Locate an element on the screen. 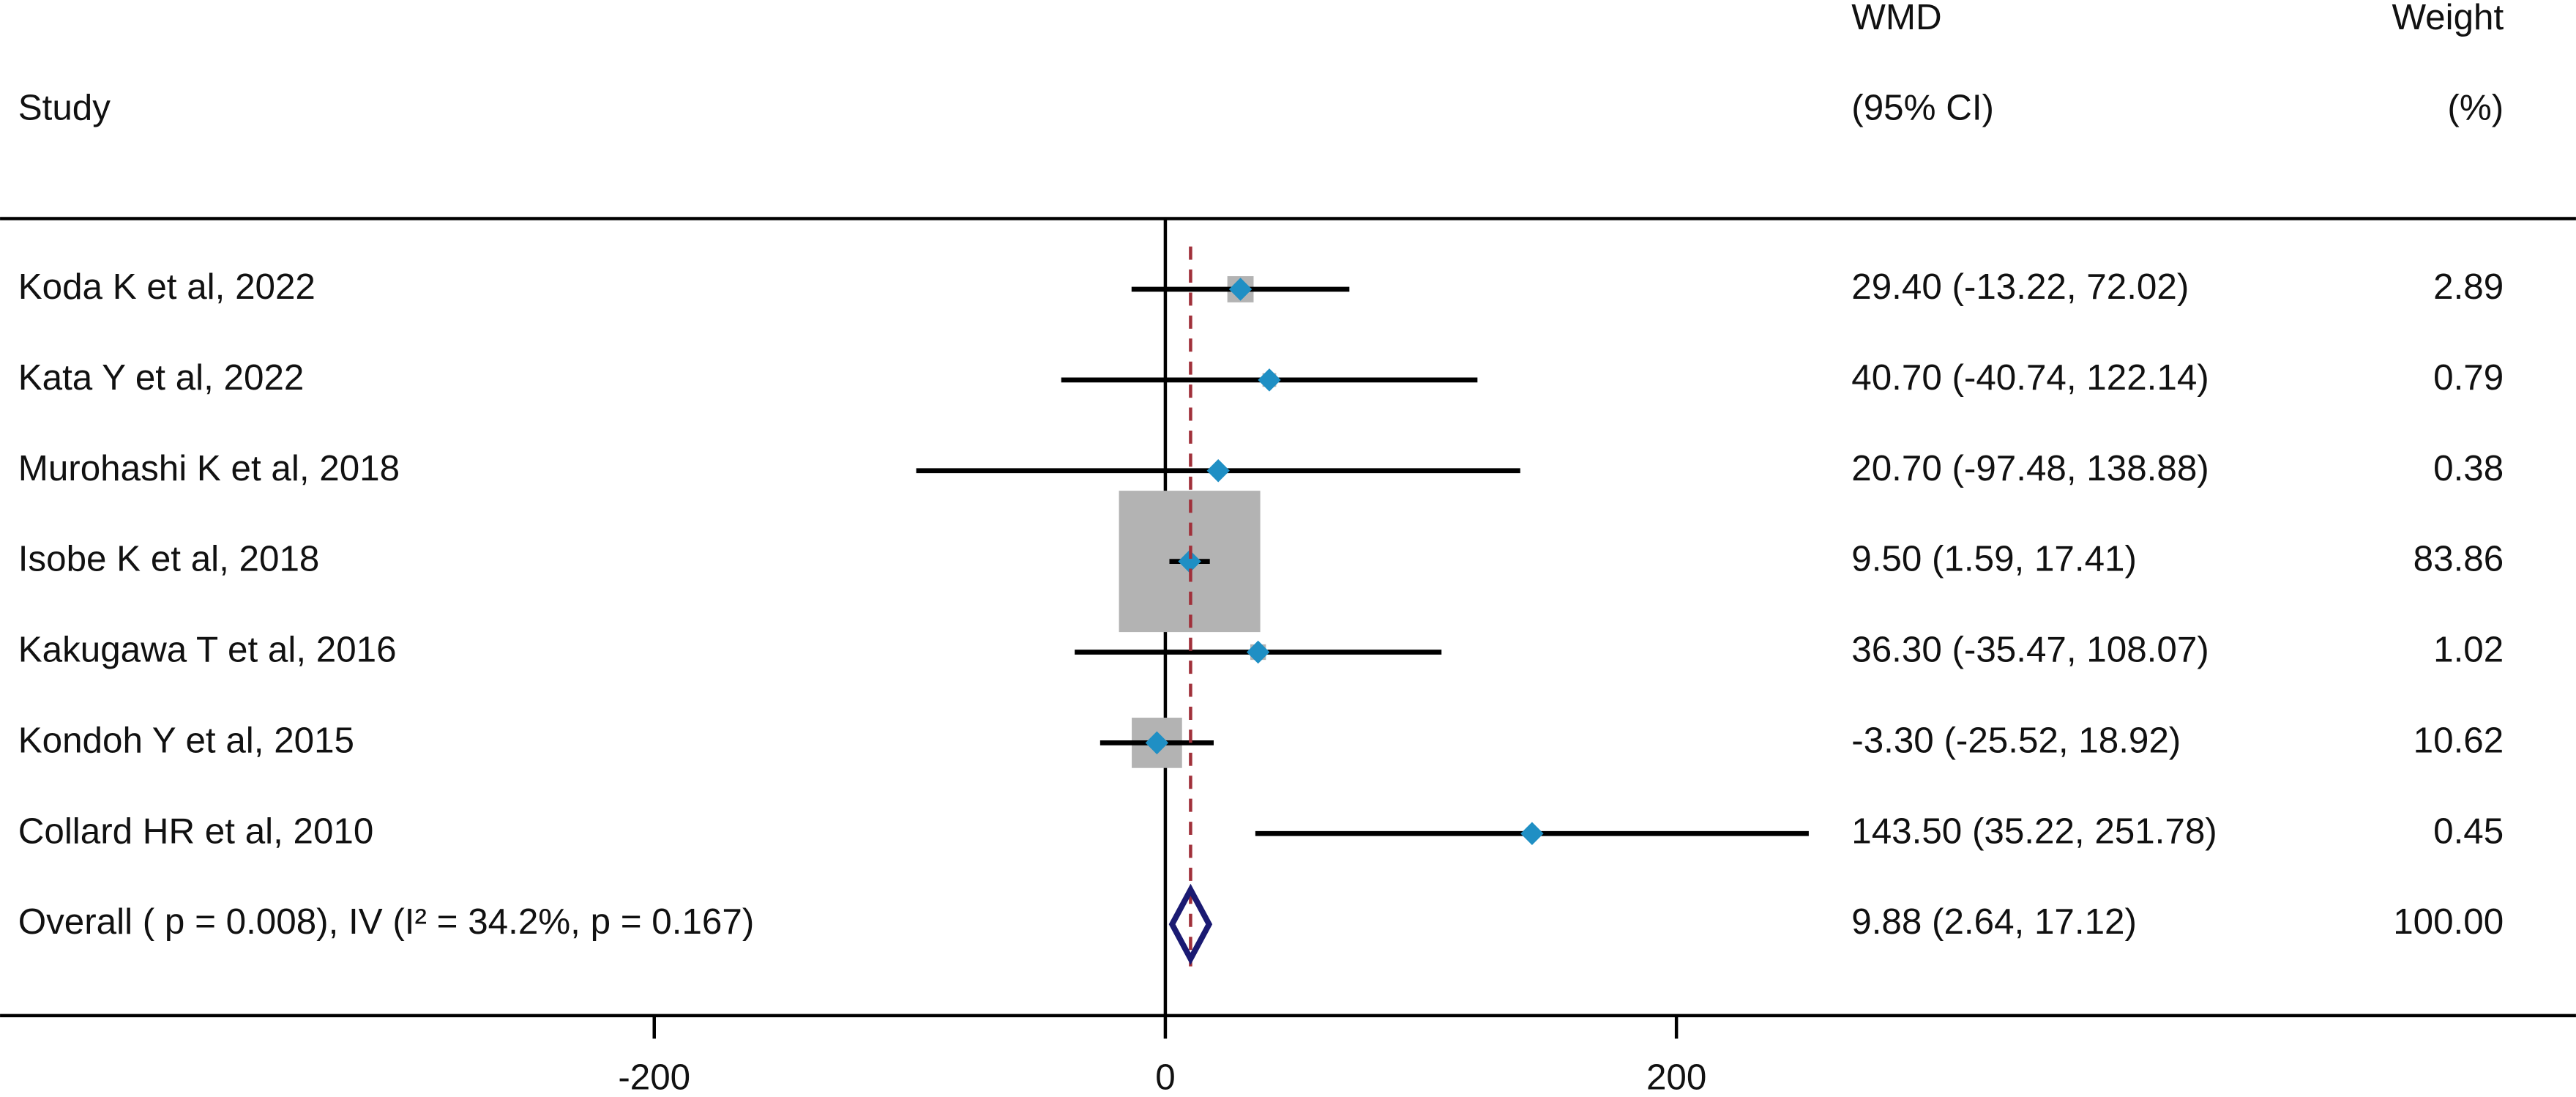 Image resolution: width=2576 pixels, height=1097 pixels. study-label: Kata Y et al, 2022 is located at coordinates (161, 378).